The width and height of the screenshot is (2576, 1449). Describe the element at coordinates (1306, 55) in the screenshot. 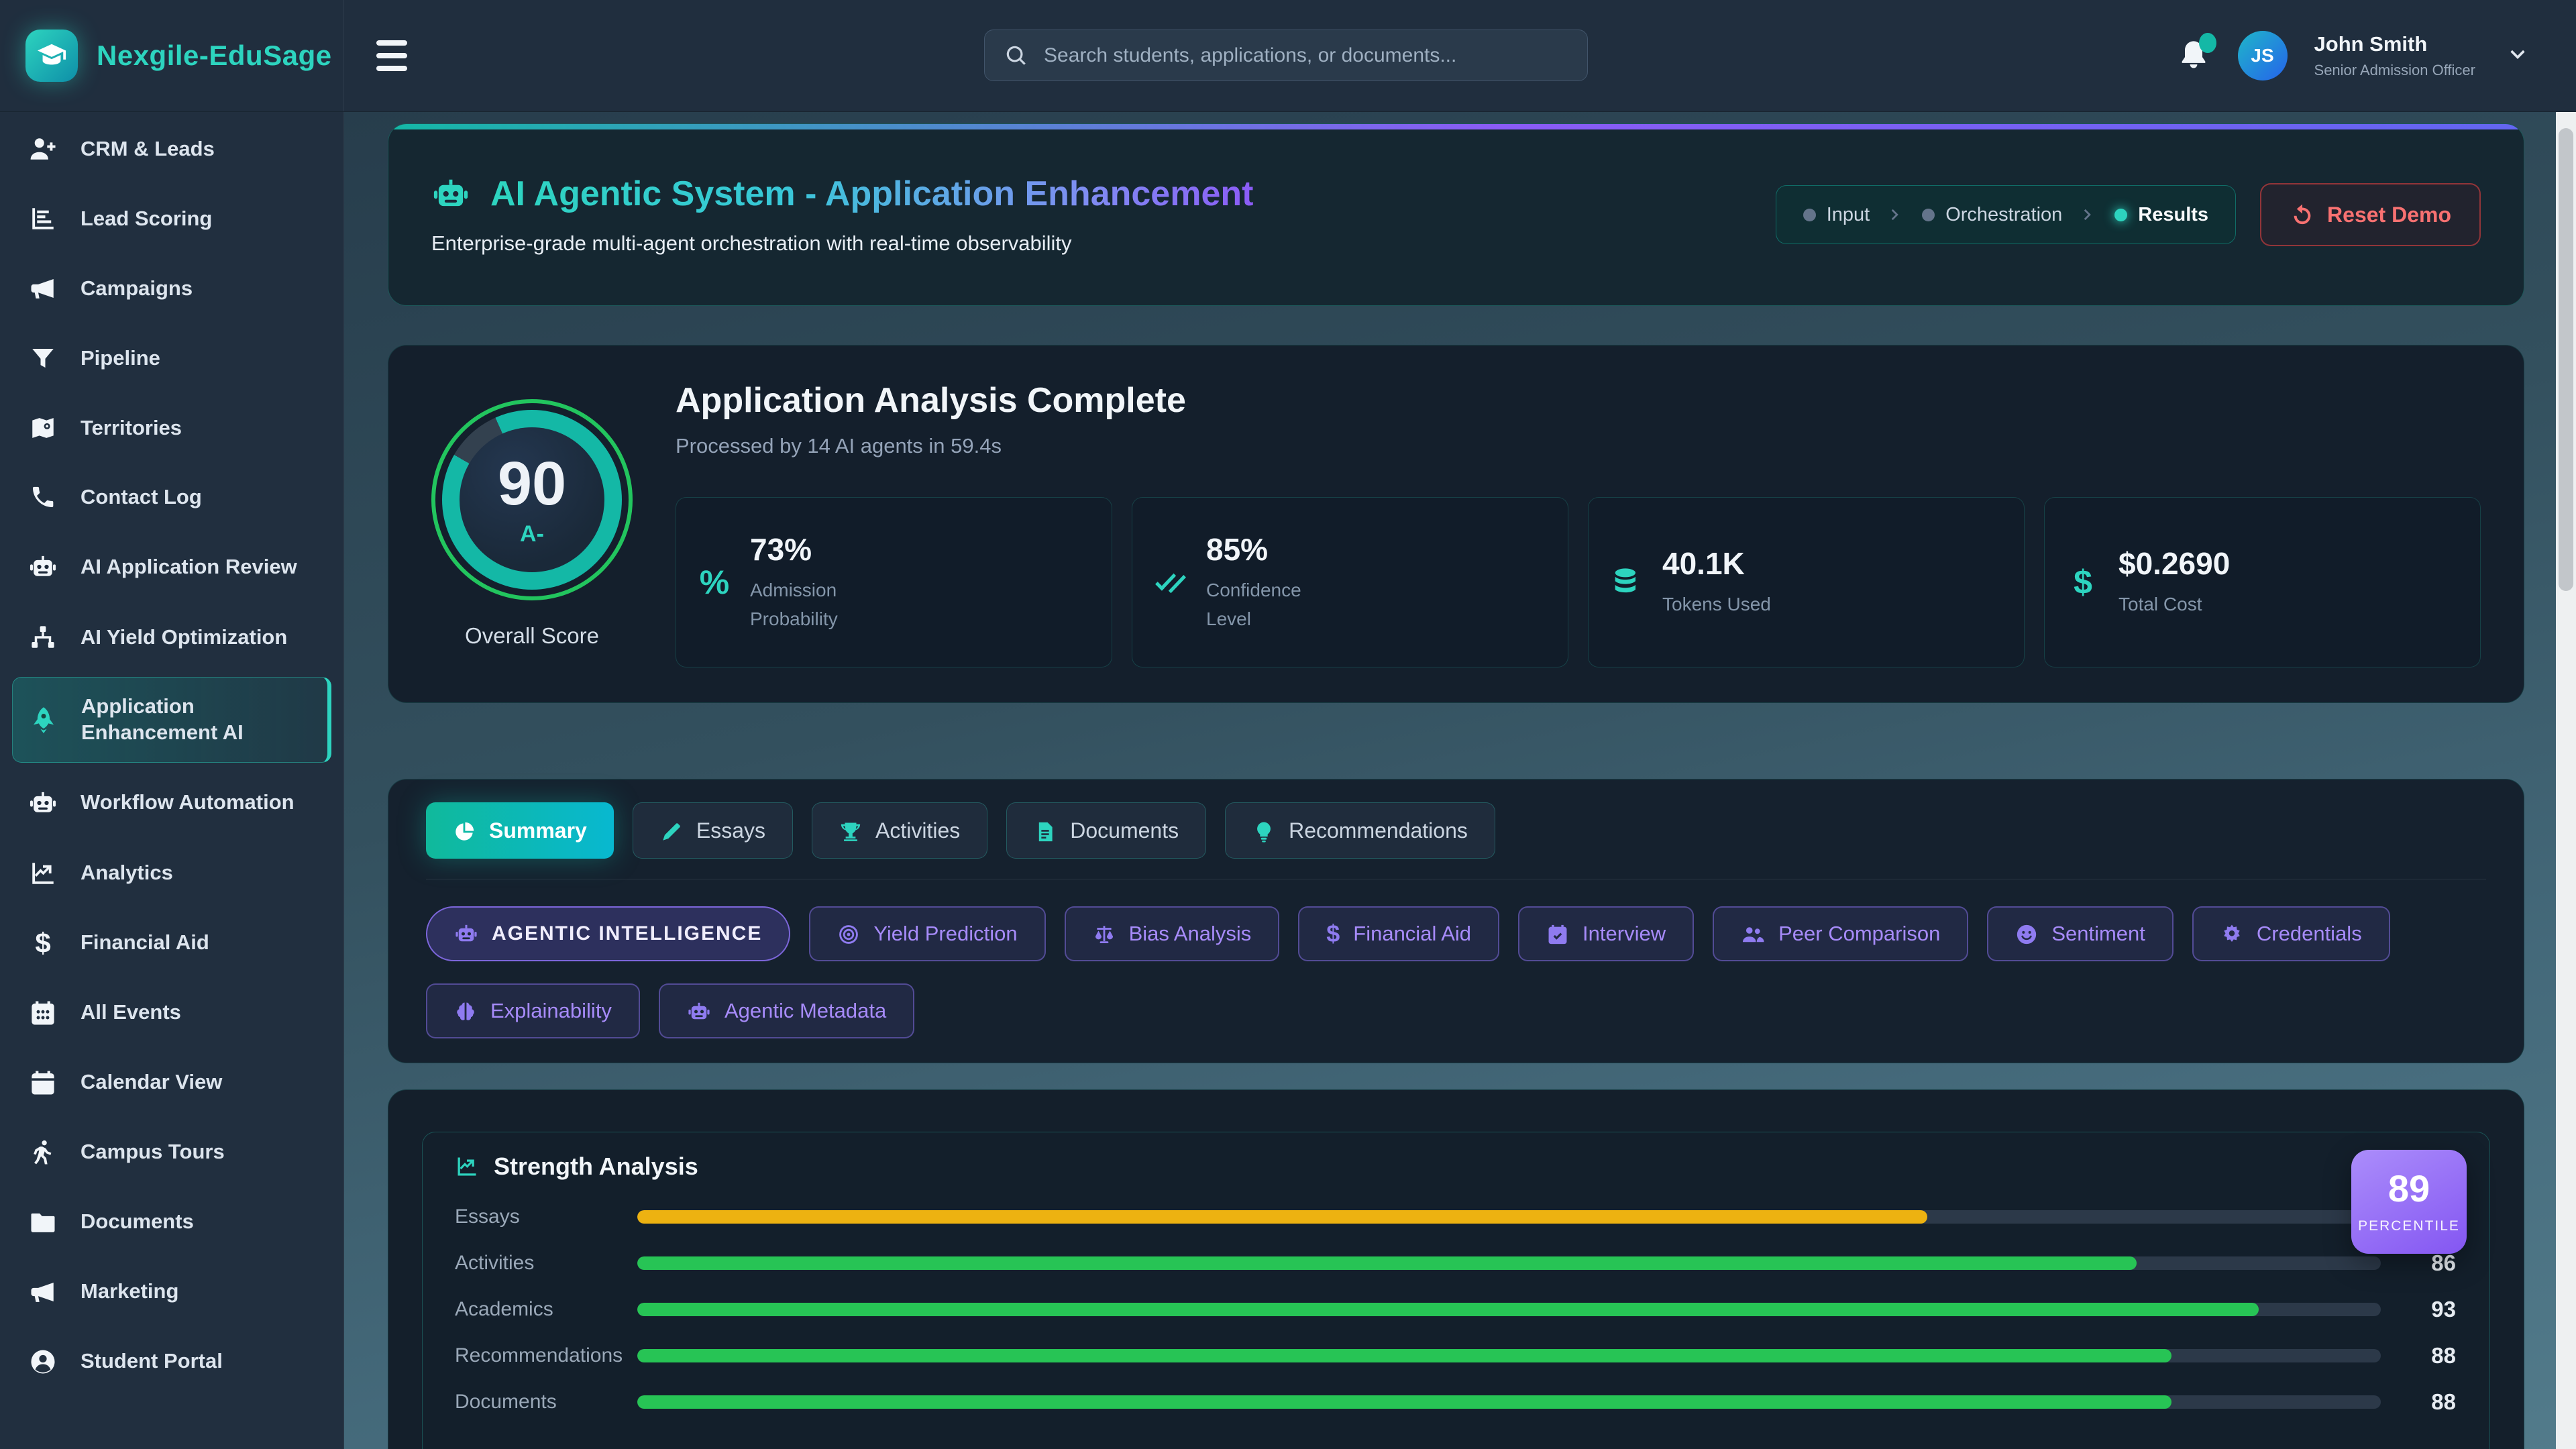

I see `search-input` at that location.